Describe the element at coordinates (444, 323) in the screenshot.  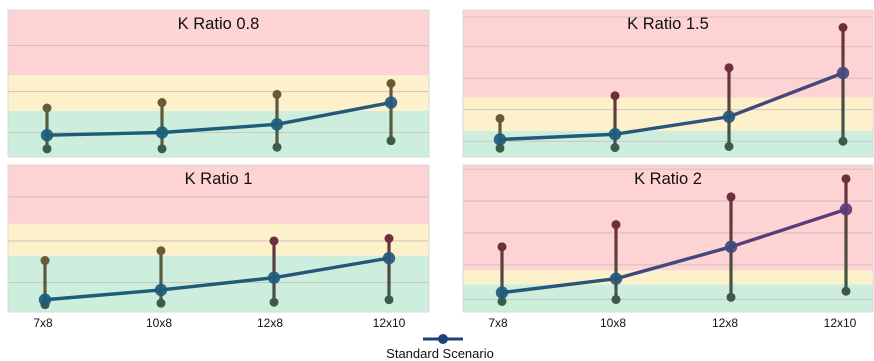
I see `x-axis-labels: 7x8 10x8 12x8 12x10 7x8 10x8 12x8 12x10` at that location.